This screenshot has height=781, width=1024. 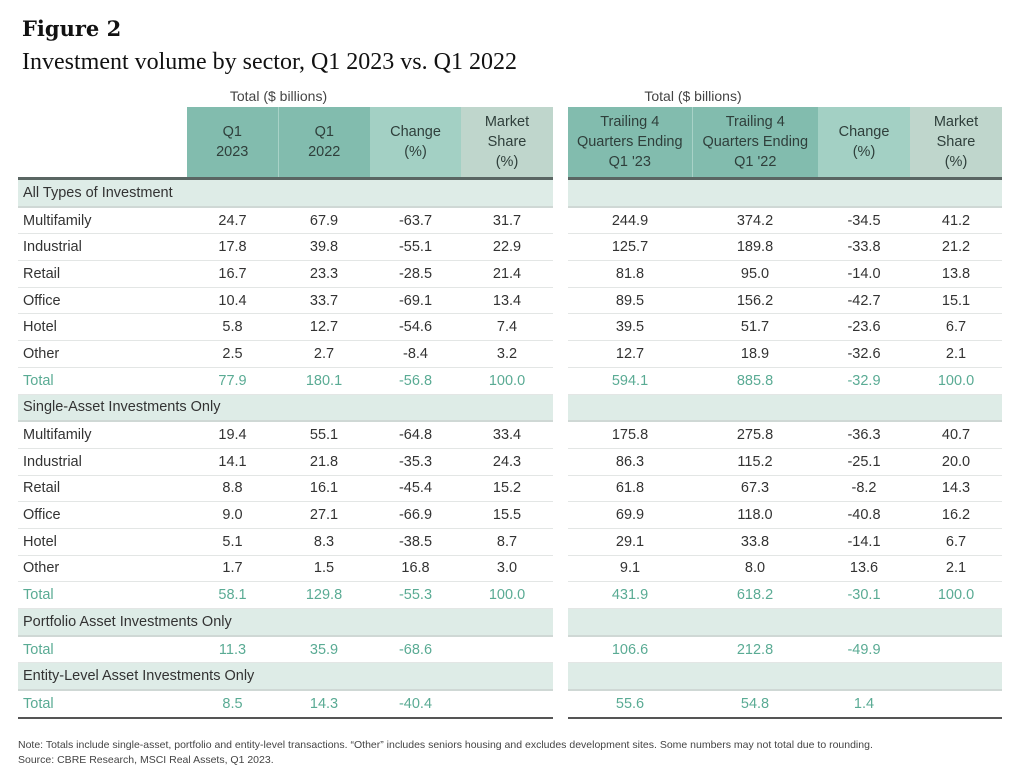 I want to click on left-value-cell: 8.5, so click(x=232, y=704).